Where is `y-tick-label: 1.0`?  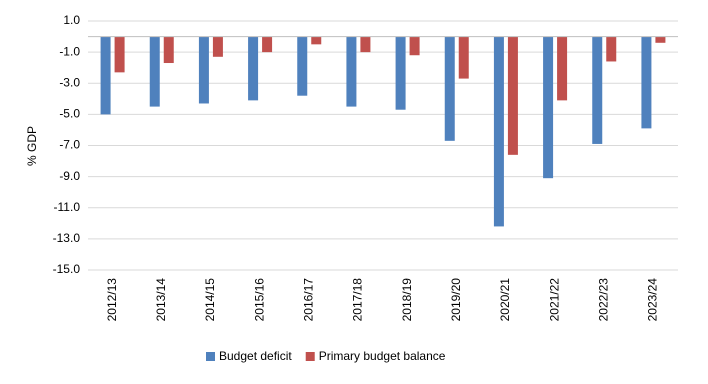
y-tick-label: 1.0 is located at coordinates (71, 20).